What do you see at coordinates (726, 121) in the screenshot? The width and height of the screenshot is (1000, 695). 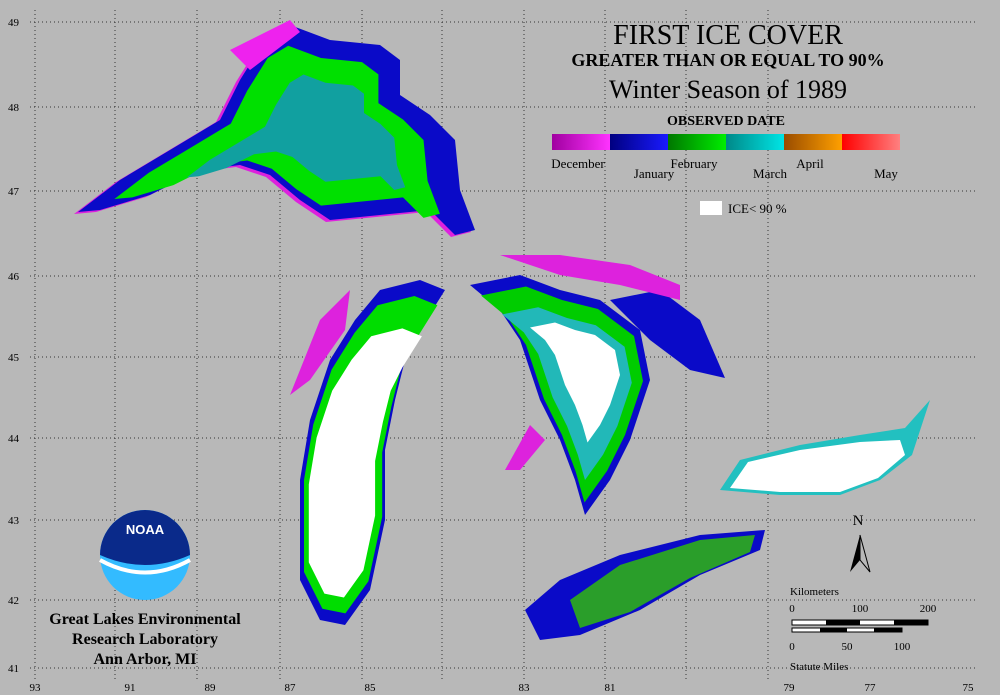 I see `legend-title: OBSERVED DATE` at bounding box center [726, 121].